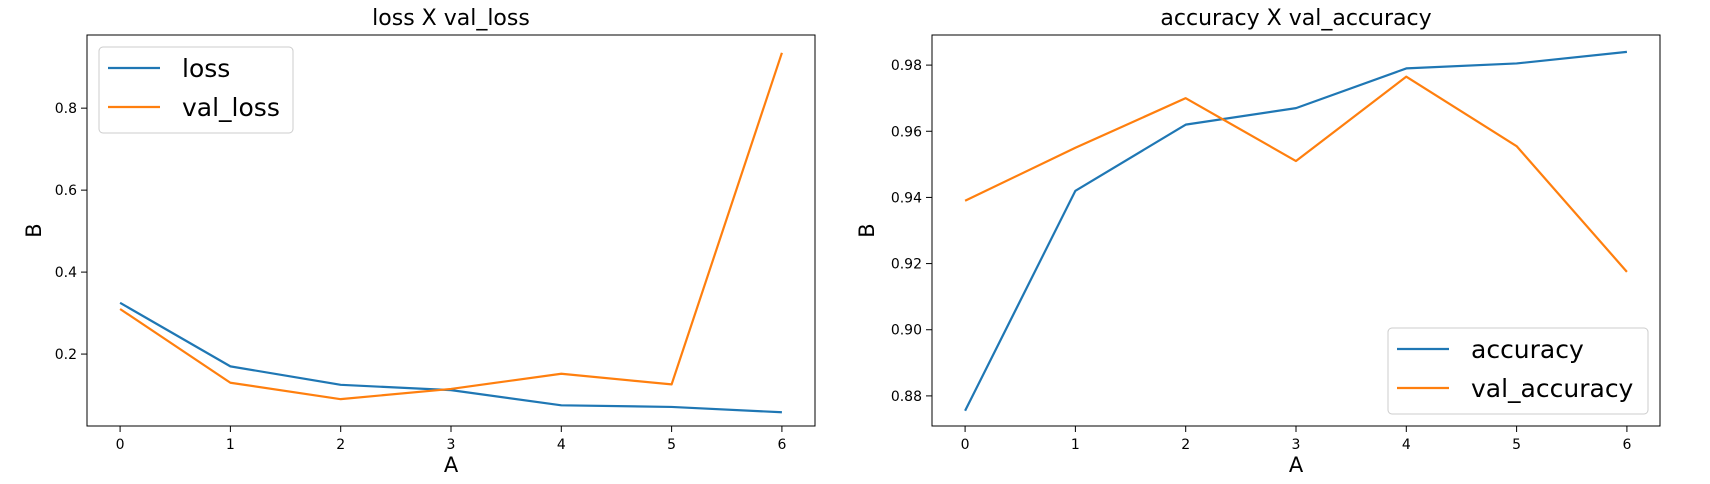  What do you see at coordinates (1552, 388) in the screenshot?
I see `legend-label: val_accuracy` at bounding box center [1552, 388].